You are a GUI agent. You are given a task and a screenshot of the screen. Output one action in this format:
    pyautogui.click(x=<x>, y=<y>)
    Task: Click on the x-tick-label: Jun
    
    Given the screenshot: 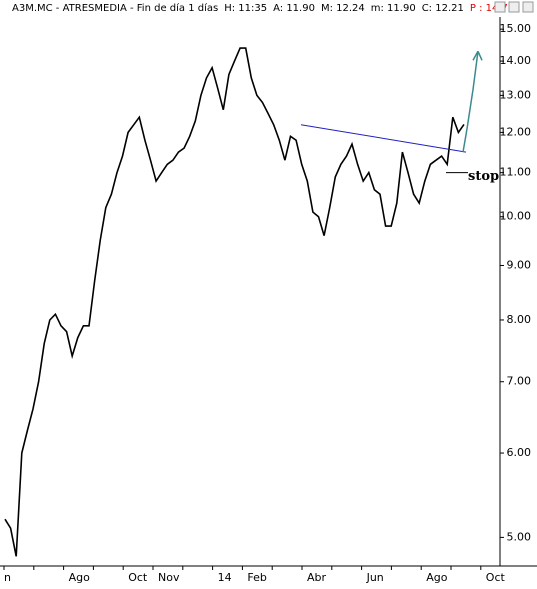 What is the action you would take?
    pyautogui.click(x=375, y=577)
    